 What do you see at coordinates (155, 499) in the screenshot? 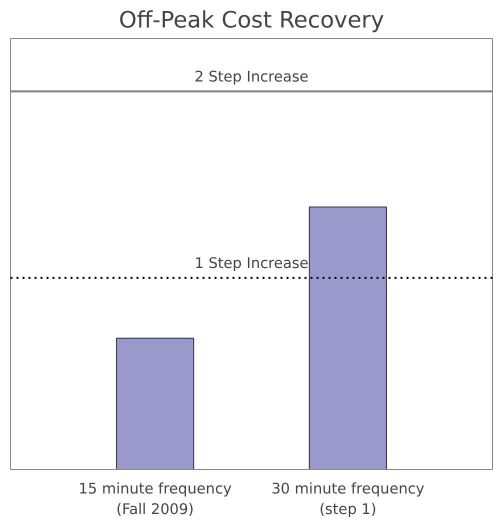
I see `x-tick-label: 15 minute frequency (Fall 2009)` at bounding box center [155, 499].